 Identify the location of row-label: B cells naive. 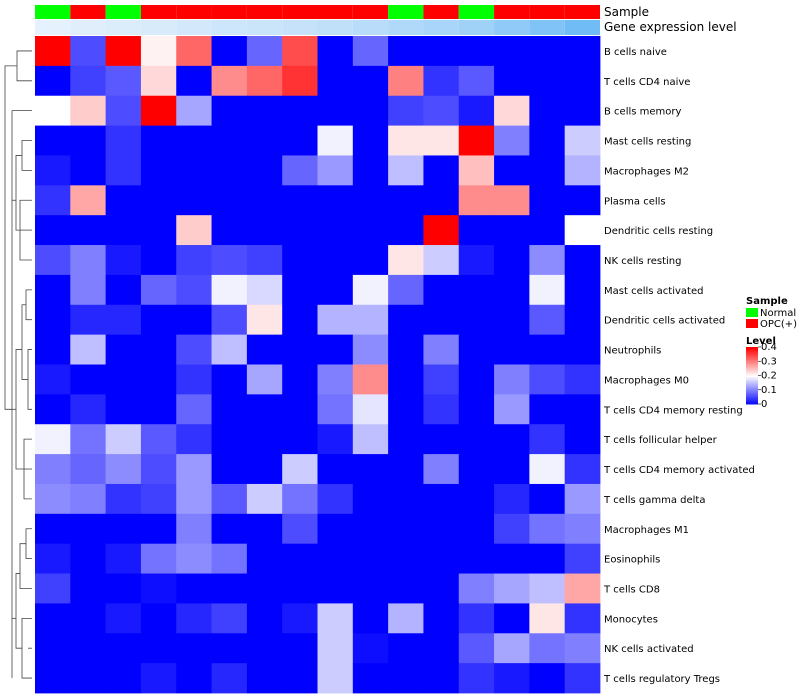
(635, 52).